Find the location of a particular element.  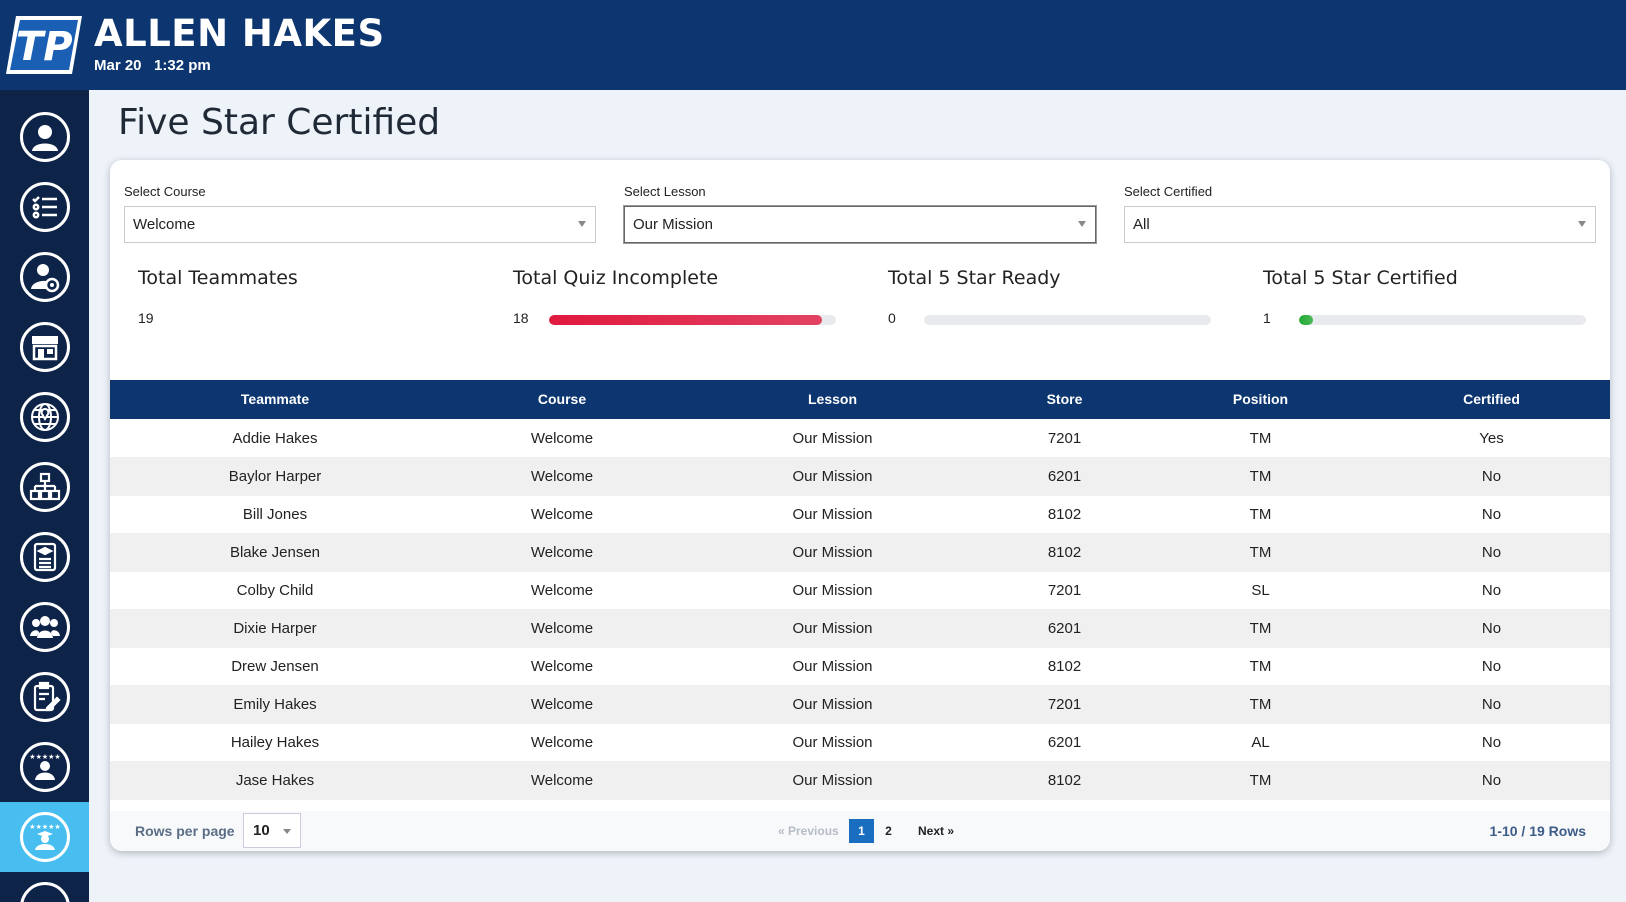

org-chart-icon is located at coordinates (44, 487).